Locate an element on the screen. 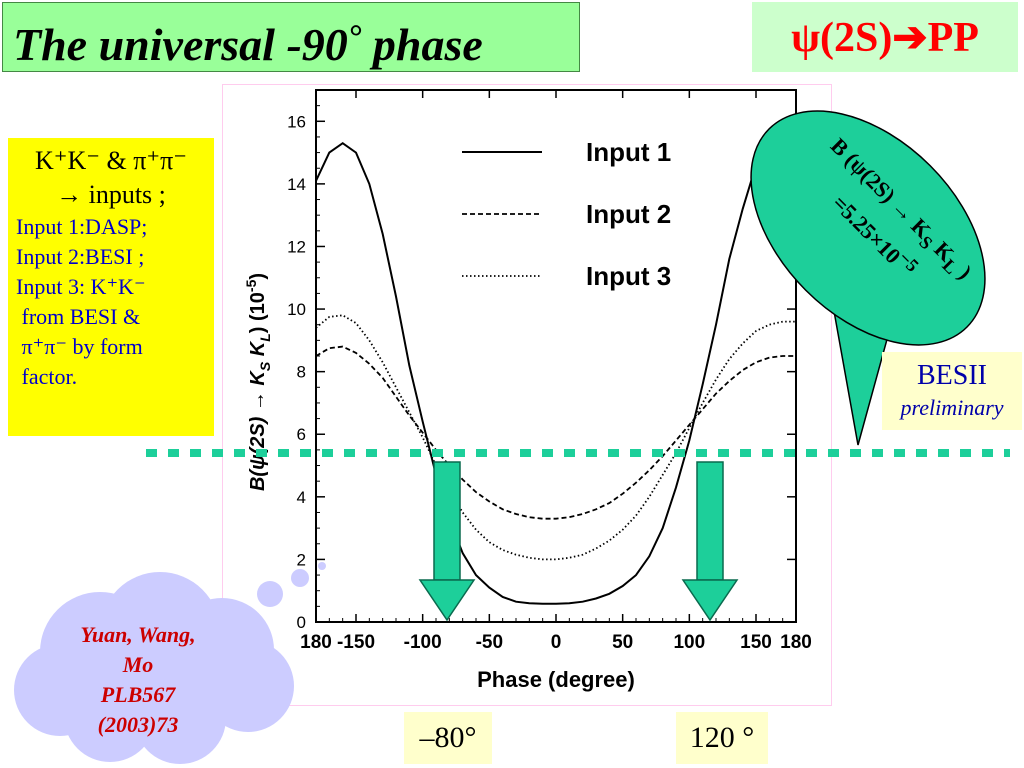 The width and height of the screenshot is (1024, 768). inputs-heading: K⁺K⁻ & π⁺π⁻ is located at coordinates (111, 160).